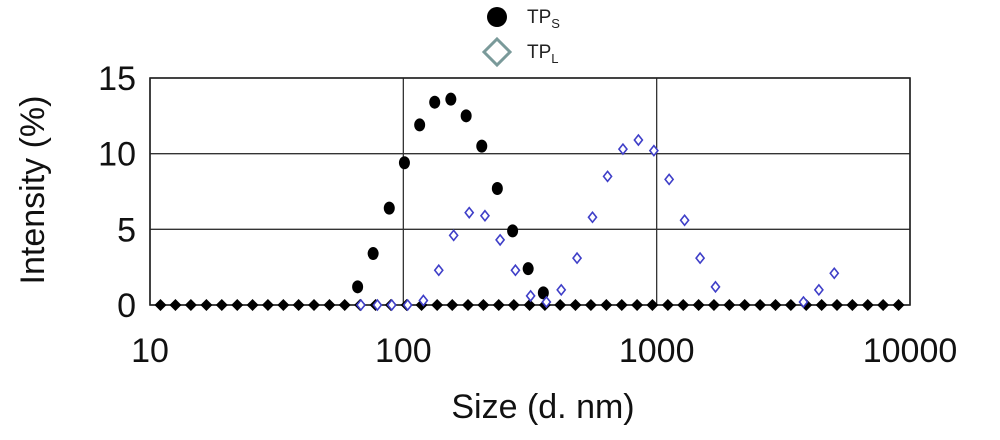 This screenshot has width=1000, height=440. What do you see at coordinates (117, 155) in the screenshot?
I see `y-tick-label-10: 10` at bounding box center [117, 155].